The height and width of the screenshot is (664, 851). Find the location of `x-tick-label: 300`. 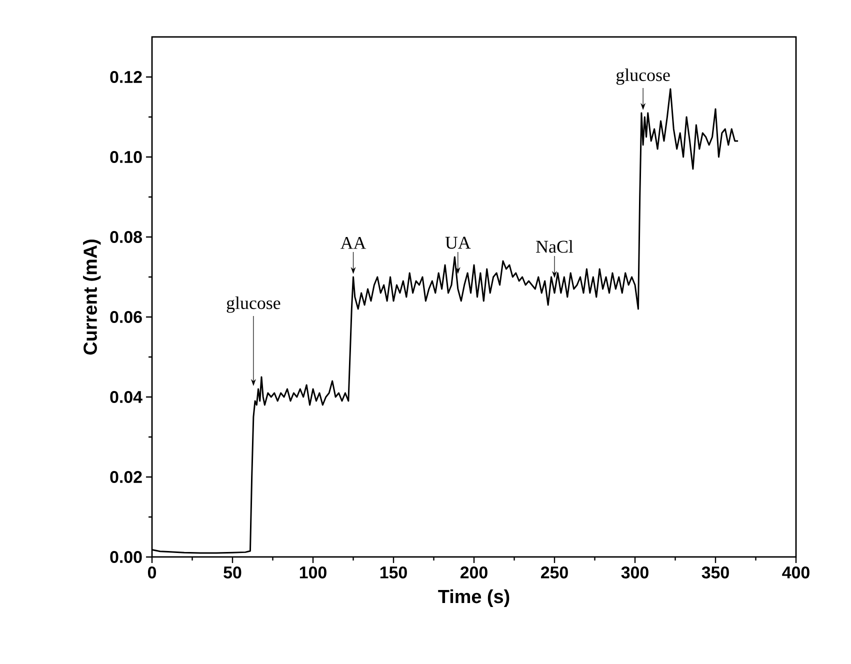

x-tick-label: 300 is located at coordinates (634, 572).